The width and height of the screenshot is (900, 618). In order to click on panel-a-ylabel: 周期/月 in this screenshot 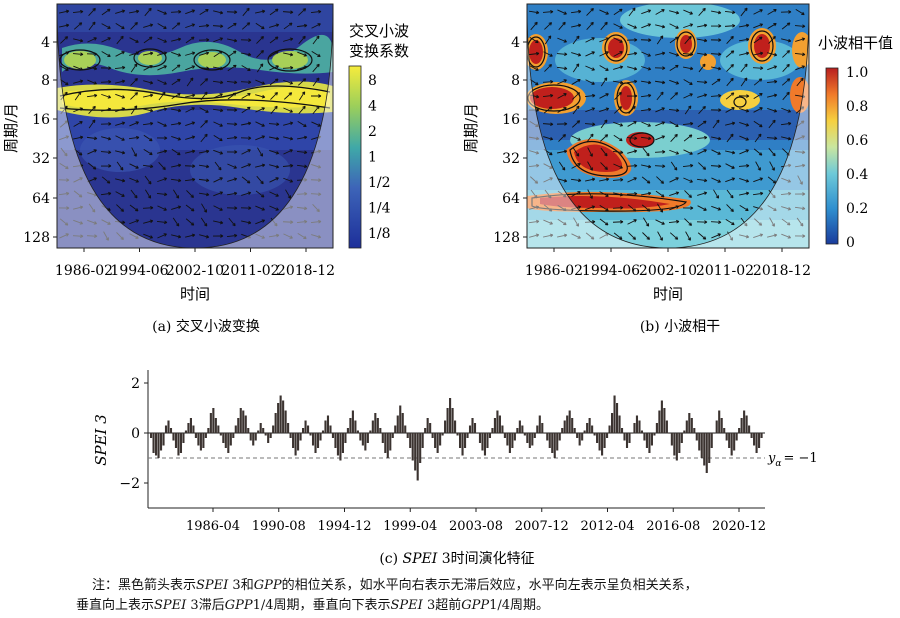, I will do `click(11, 128)`.